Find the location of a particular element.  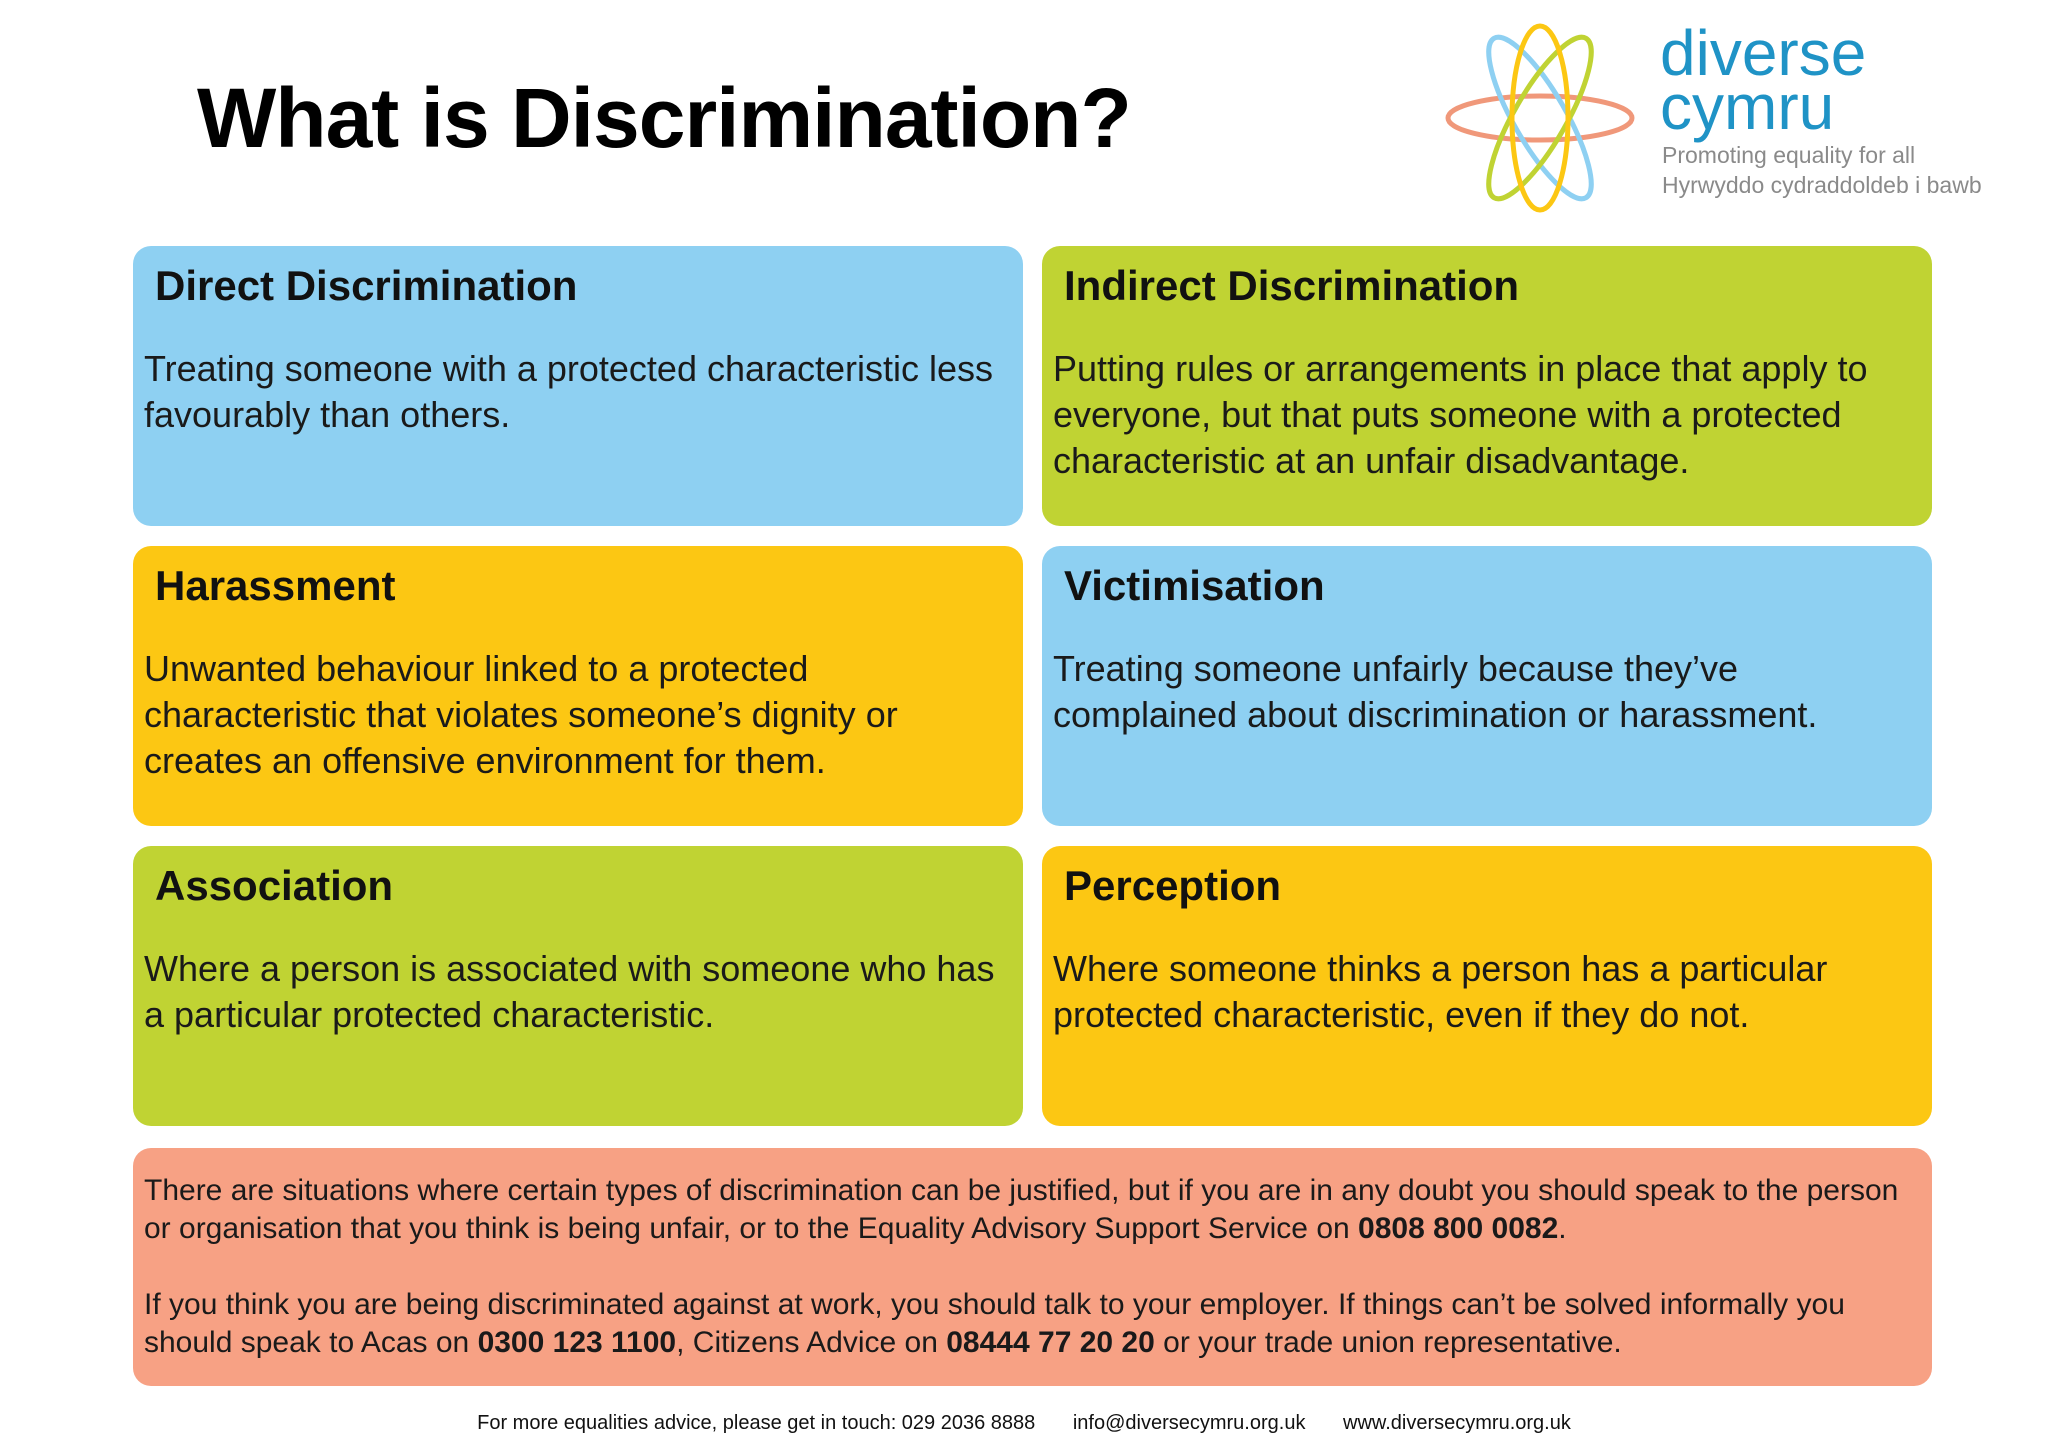

footer-email-link: info@diversecymru.org.uk is located at coordinates (1189, 1423).